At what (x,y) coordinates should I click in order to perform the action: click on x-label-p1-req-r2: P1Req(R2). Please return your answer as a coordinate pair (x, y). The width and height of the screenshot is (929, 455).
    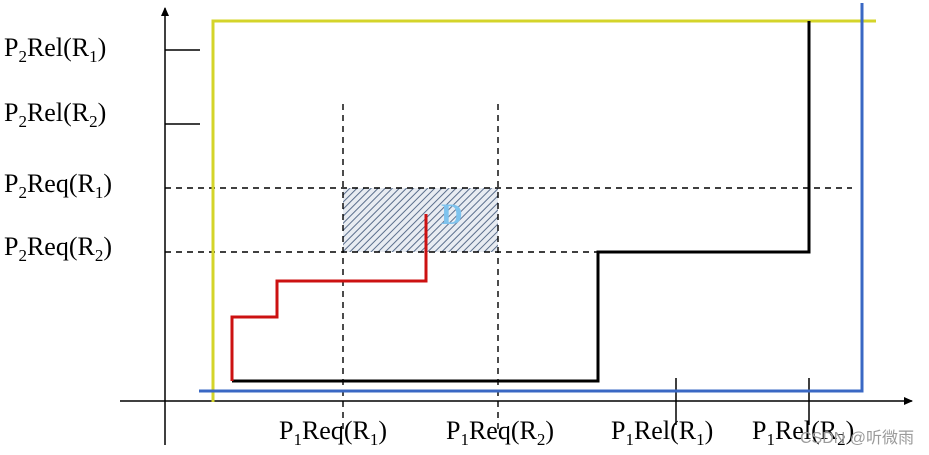
    Looking at the image, I should click on (500, 432).